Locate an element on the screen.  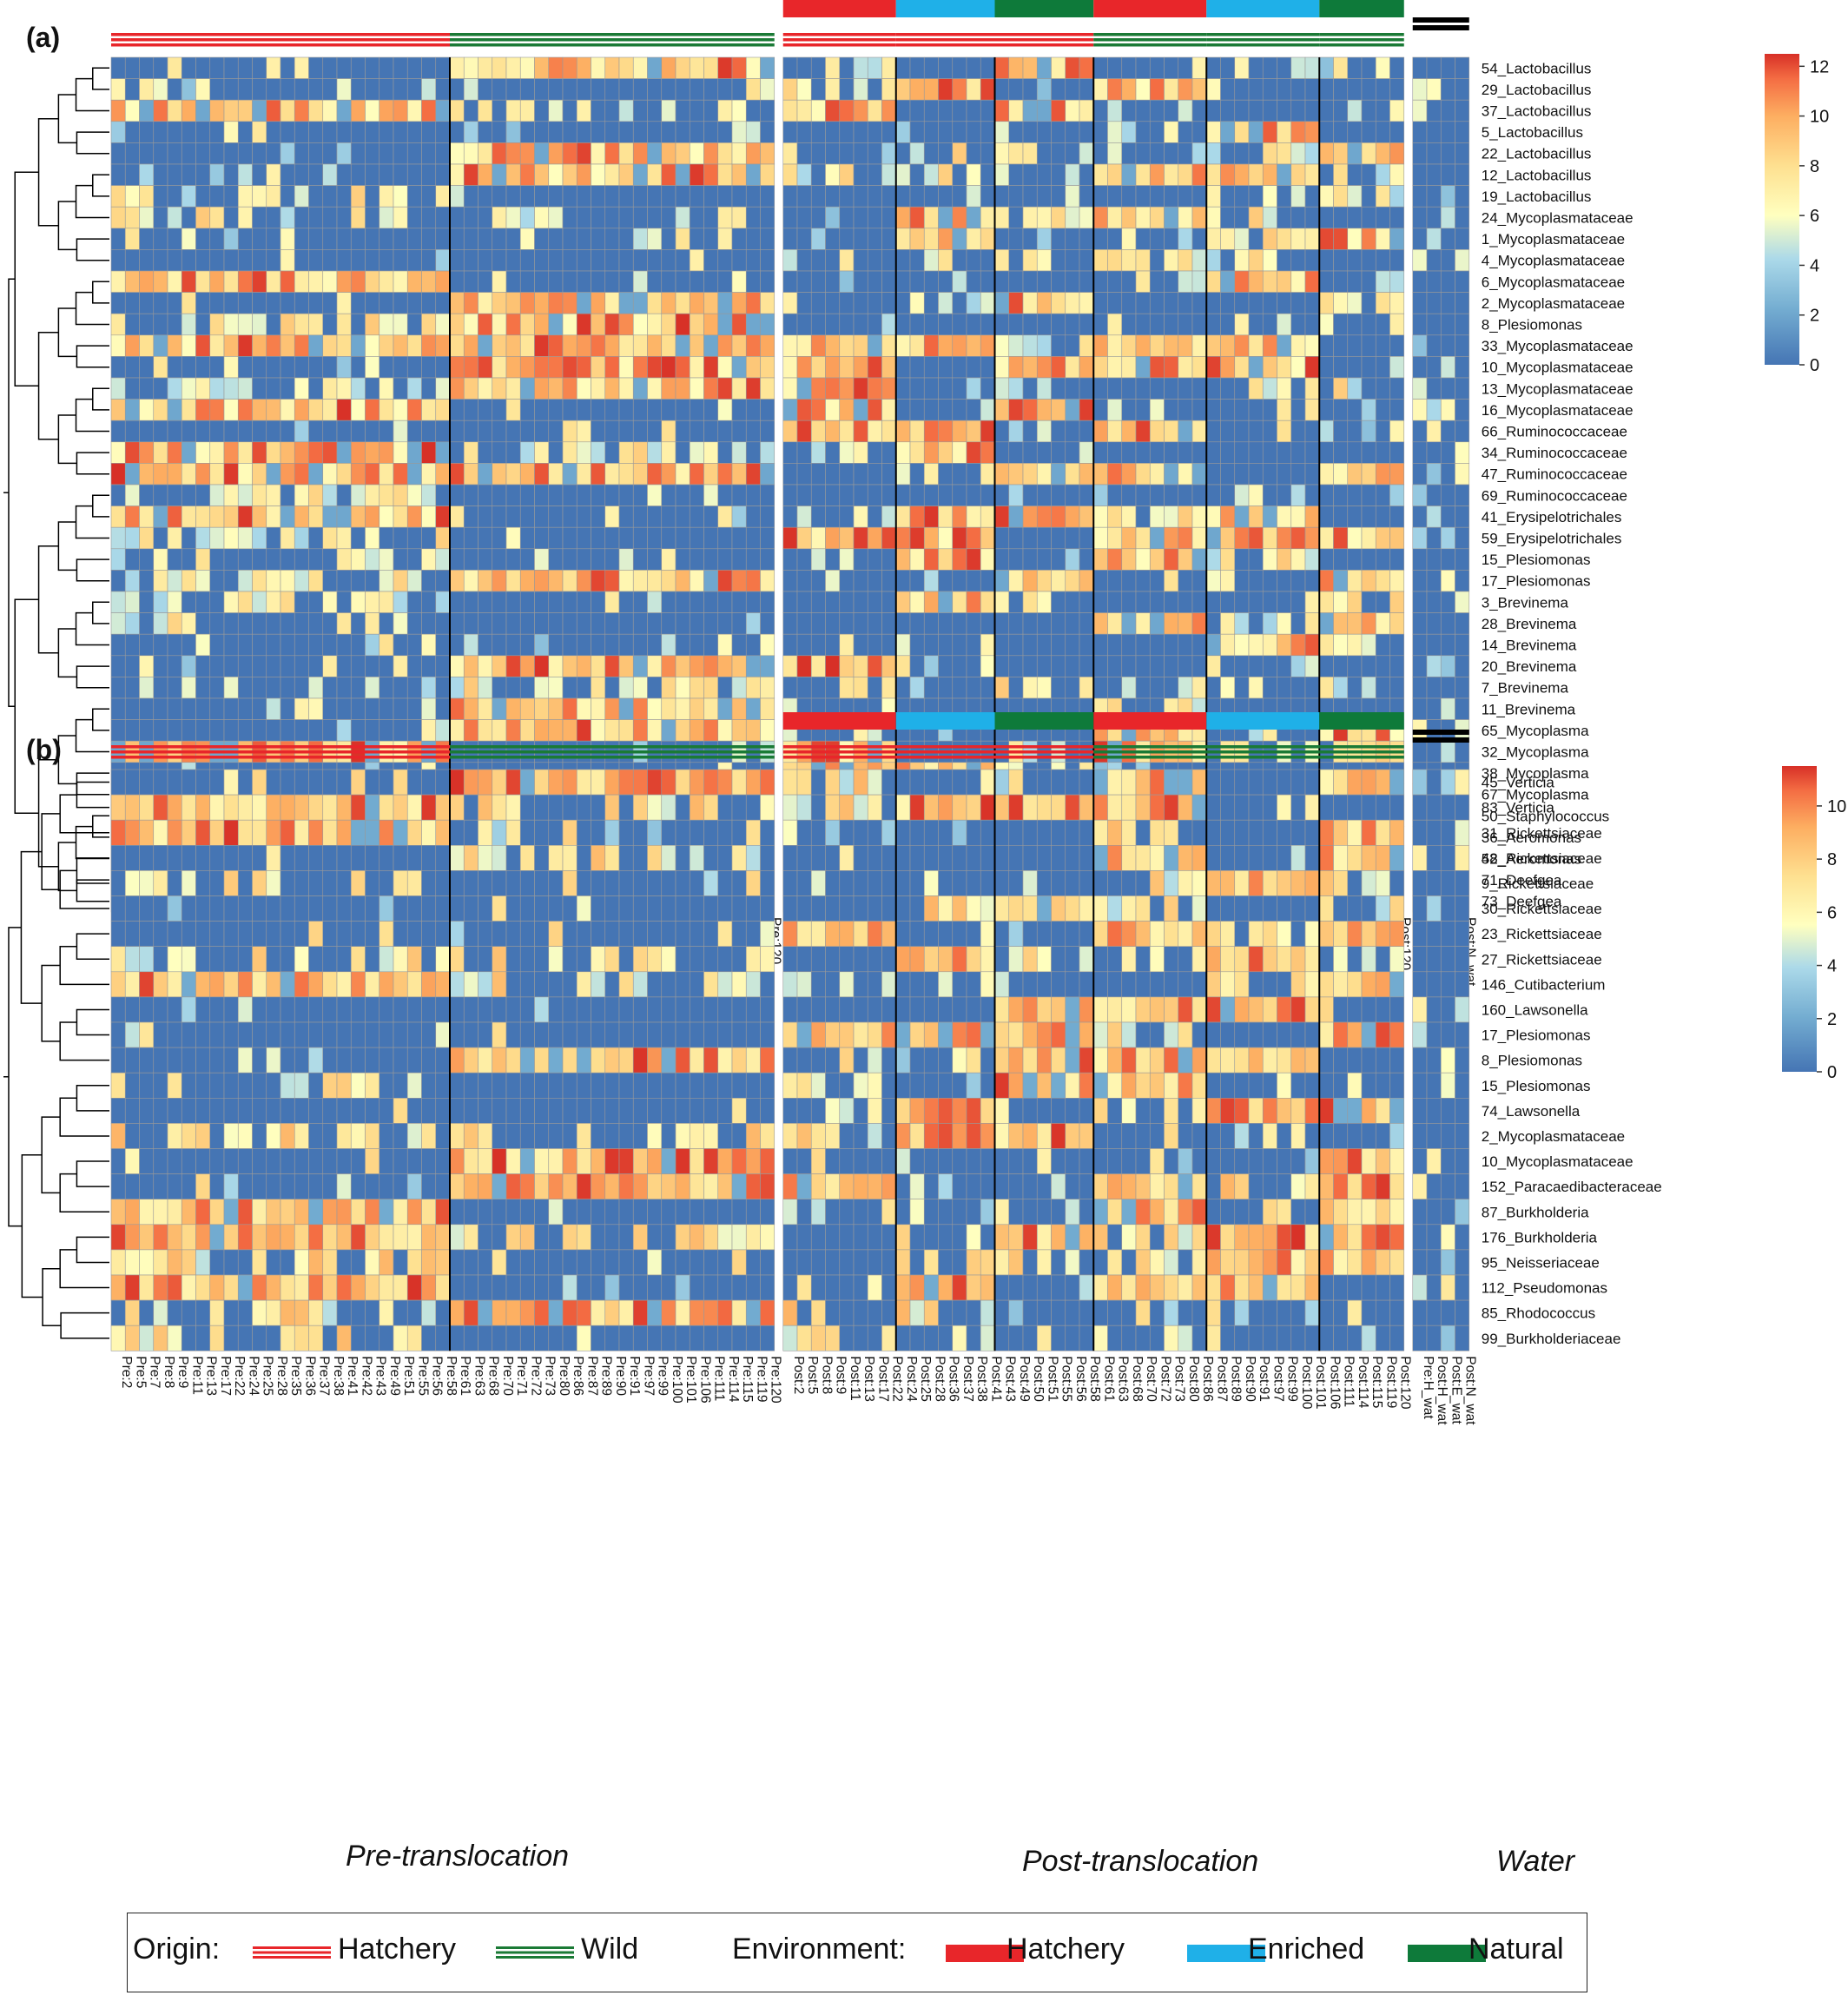
panel-label-a: (a) is located at coordinates (43, 37).